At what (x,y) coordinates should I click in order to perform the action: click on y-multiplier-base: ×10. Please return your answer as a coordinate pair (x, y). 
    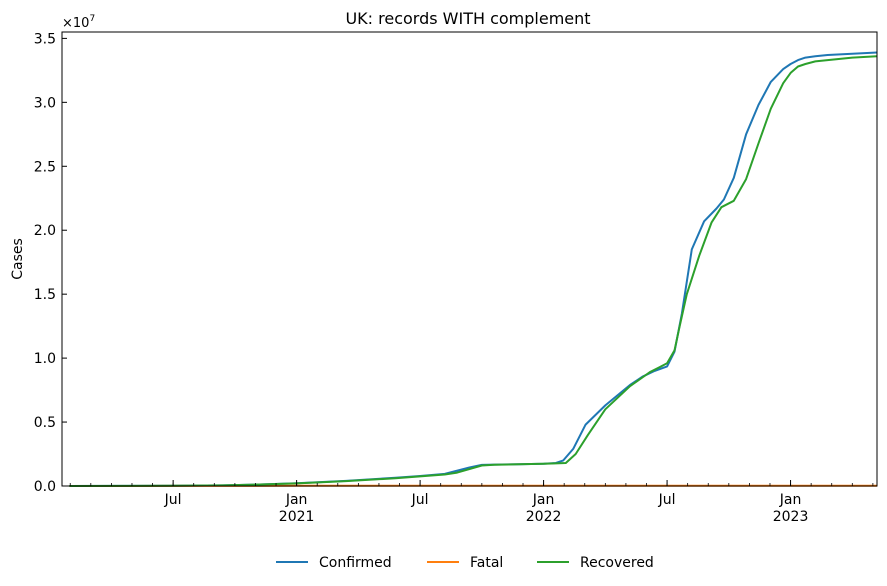
    Looking at the image, I should click on (75, 23).